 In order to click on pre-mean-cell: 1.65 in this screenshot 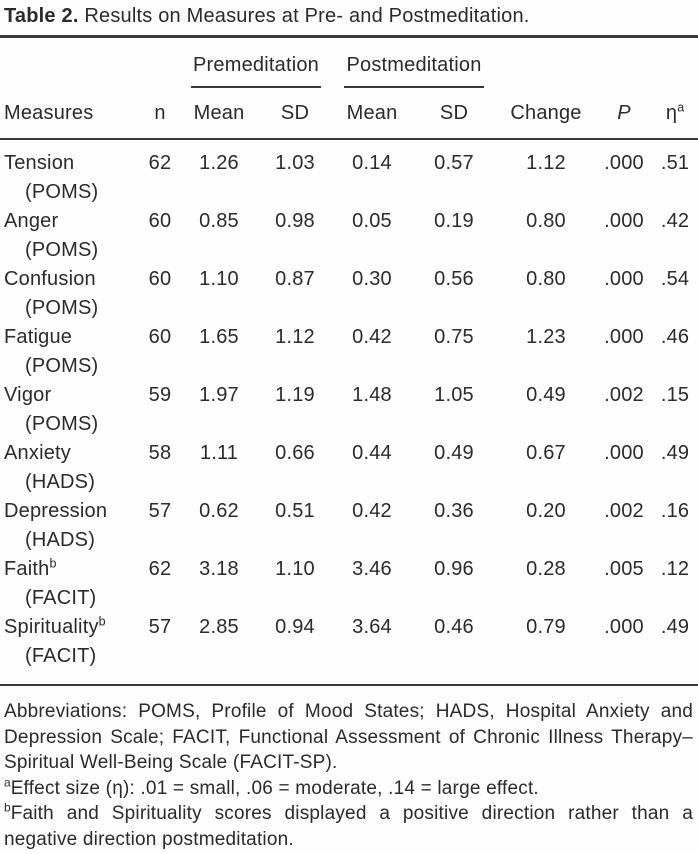, I will do `click(219, 337)`.